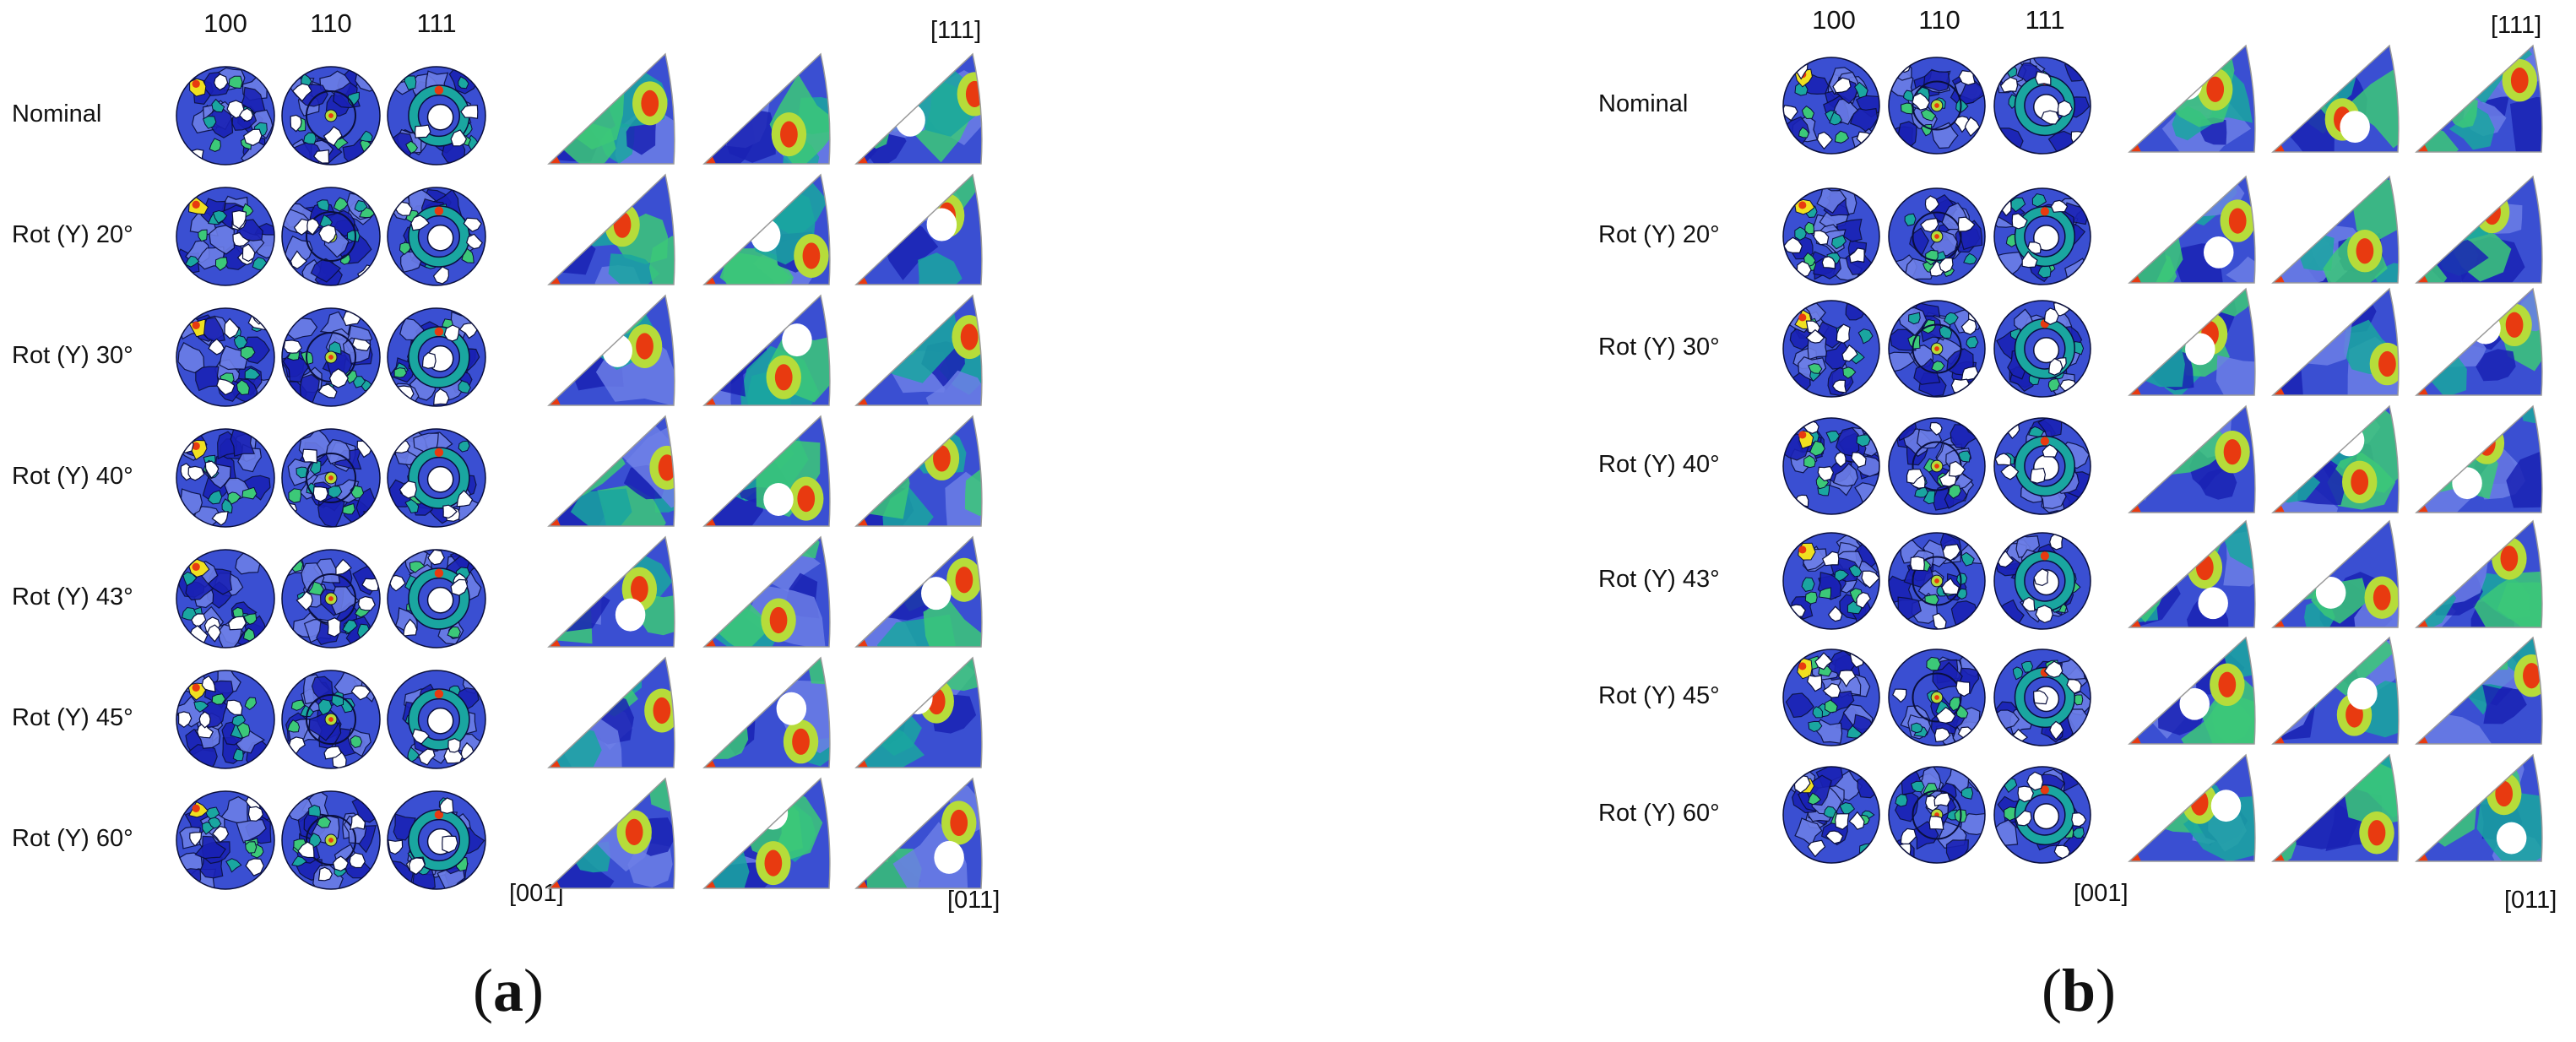  What do you see at coordinates (225, 23) in the screenshot?
I see `pole-figure-header-100: 100` at bounding box center [225, 23].